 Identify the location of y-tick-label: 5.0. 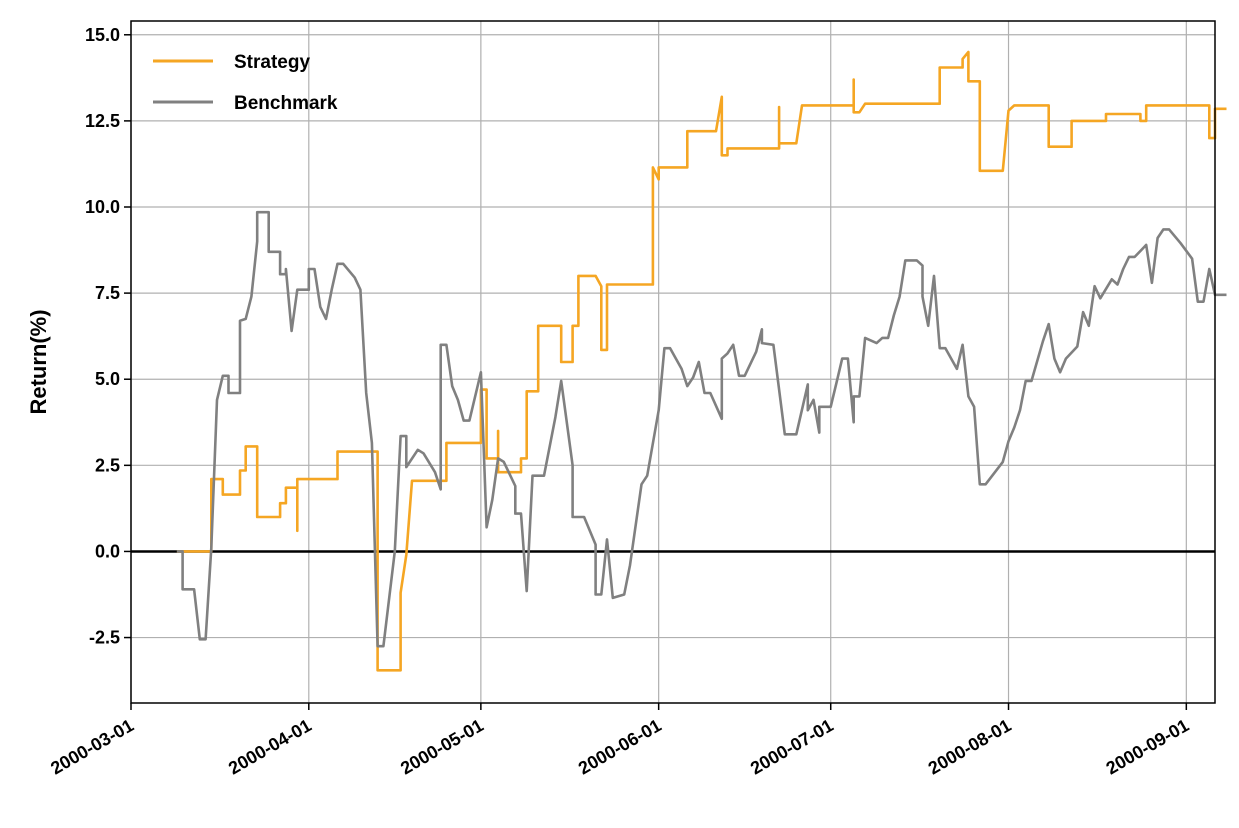
(107, 379).